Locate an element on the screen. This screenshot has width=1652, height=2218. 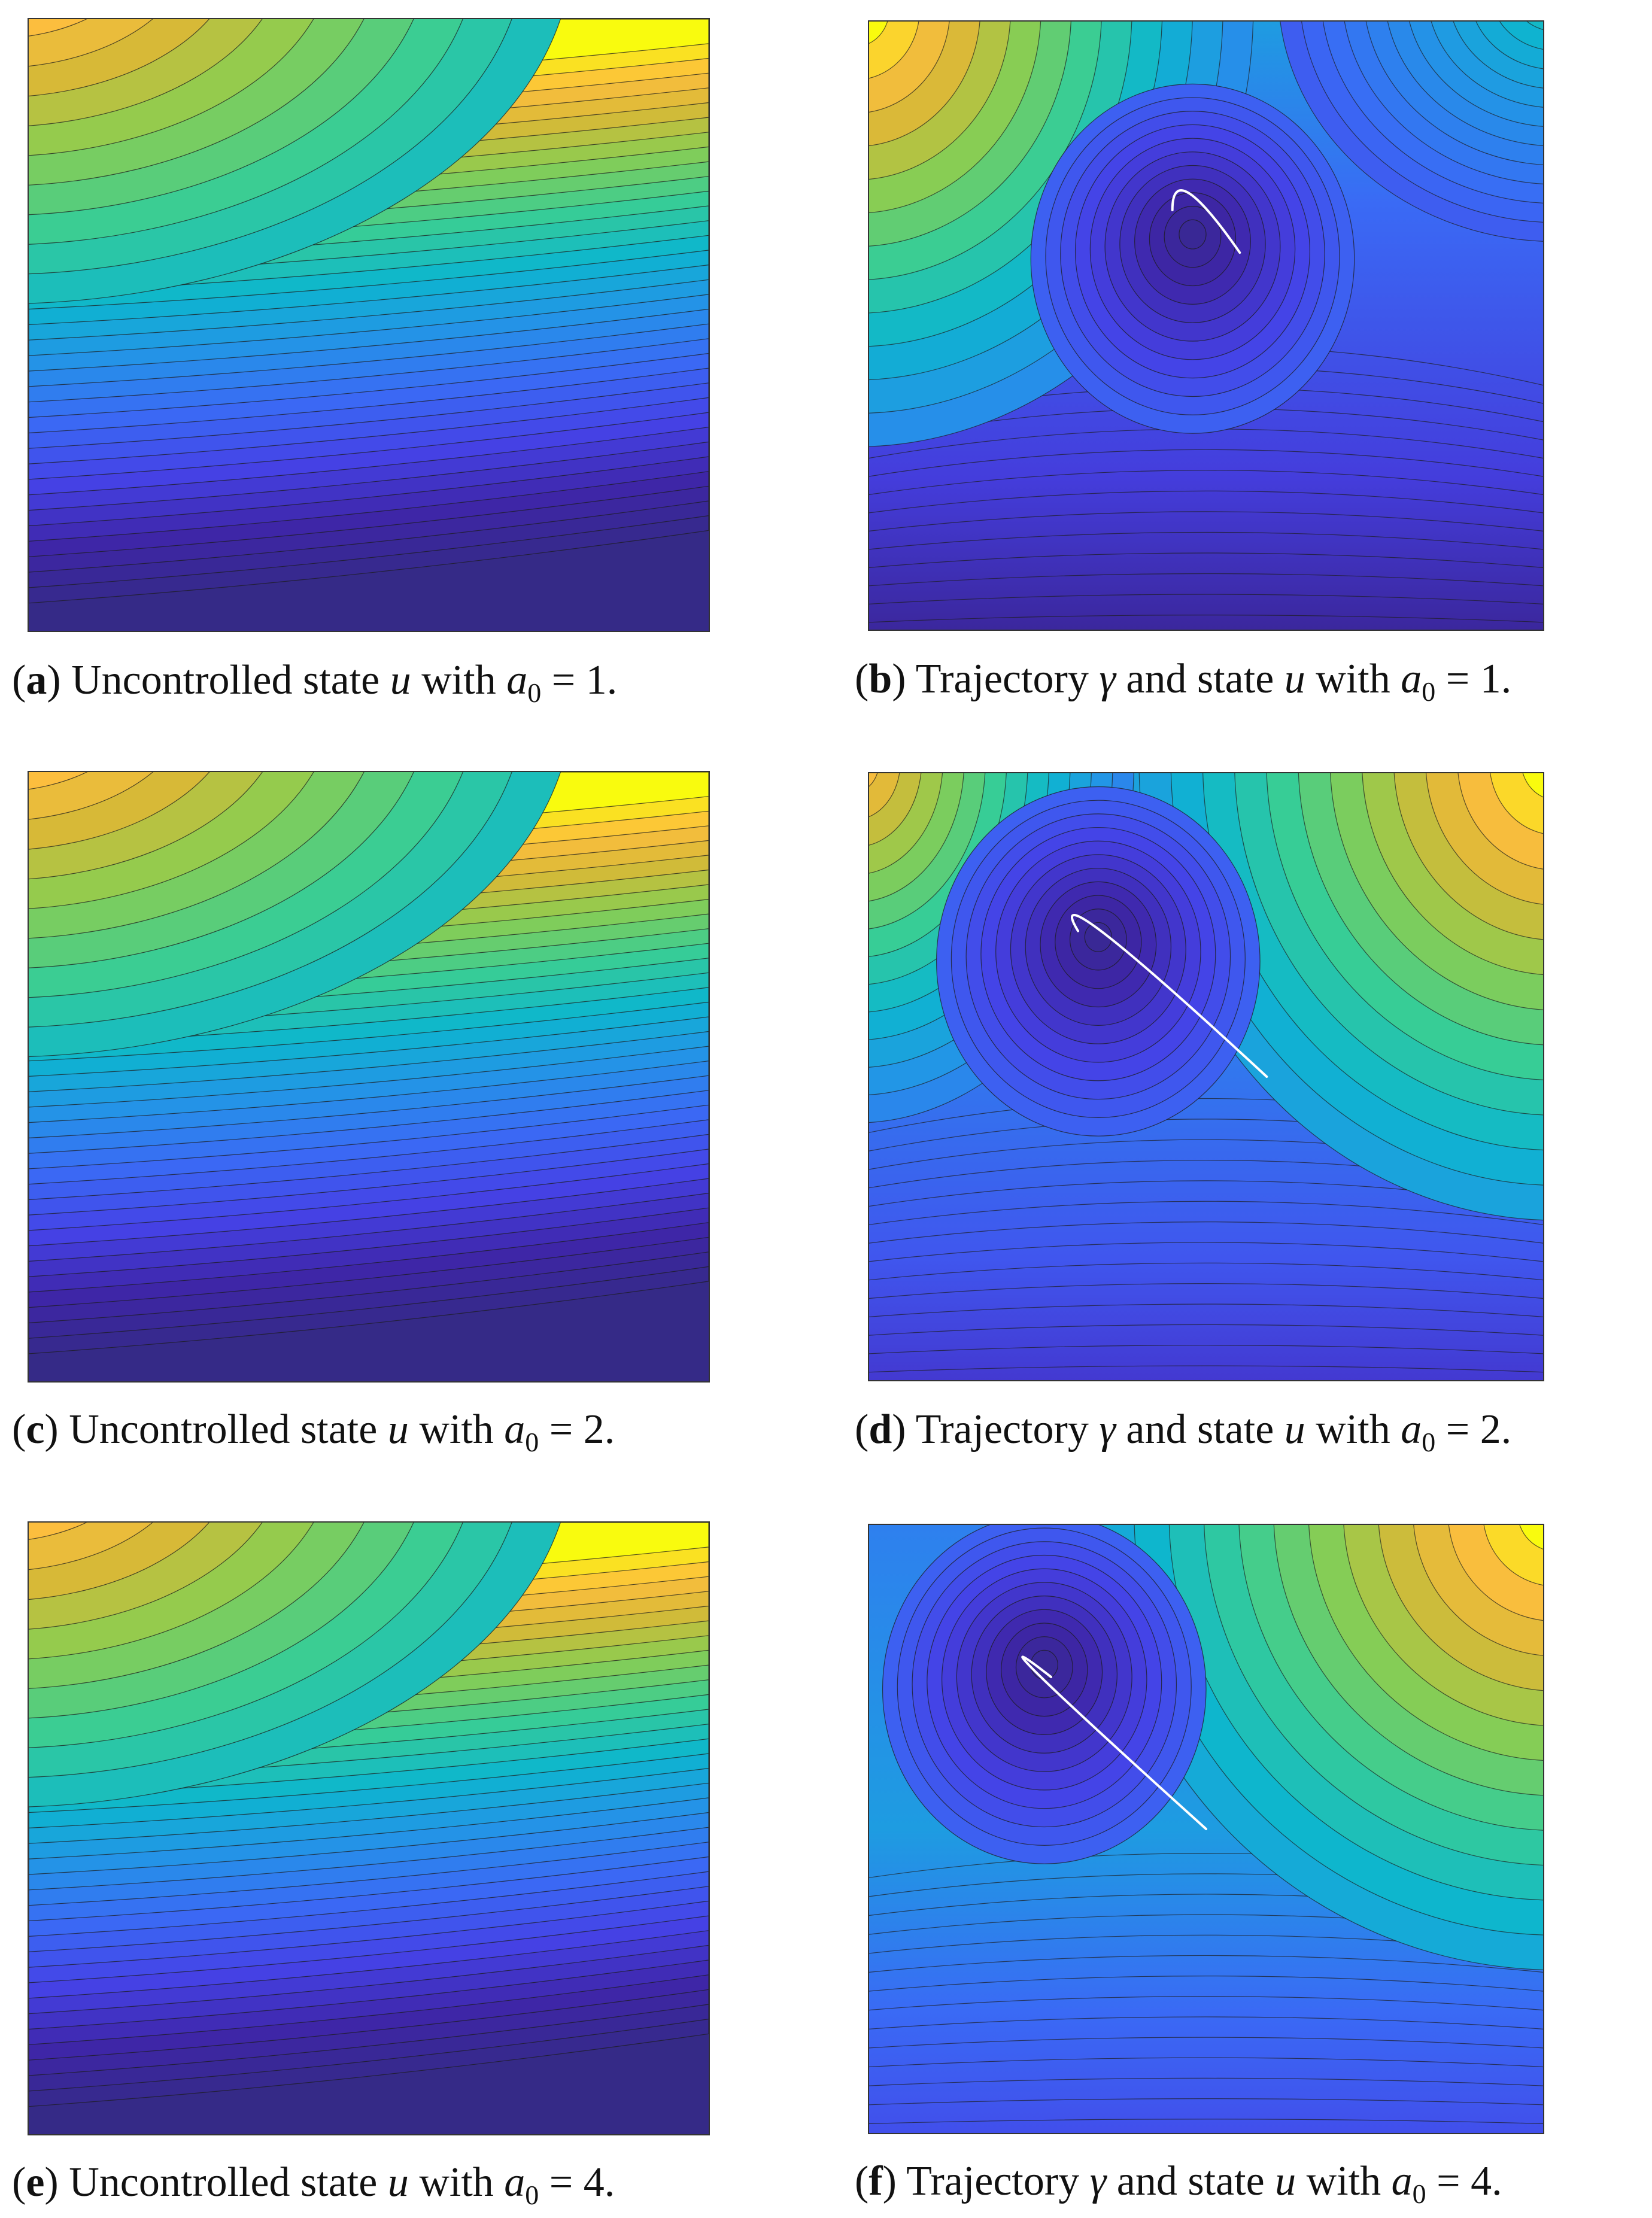
caption-value: 4. is located at coordinates (599, 2182).